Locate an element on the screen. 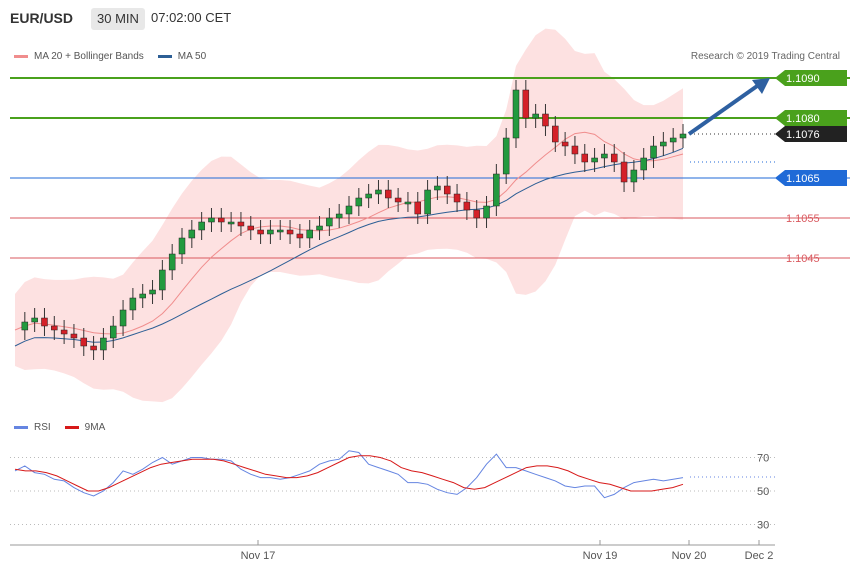  rsi-tick-label: 50 is located at coordinates (763, 492).